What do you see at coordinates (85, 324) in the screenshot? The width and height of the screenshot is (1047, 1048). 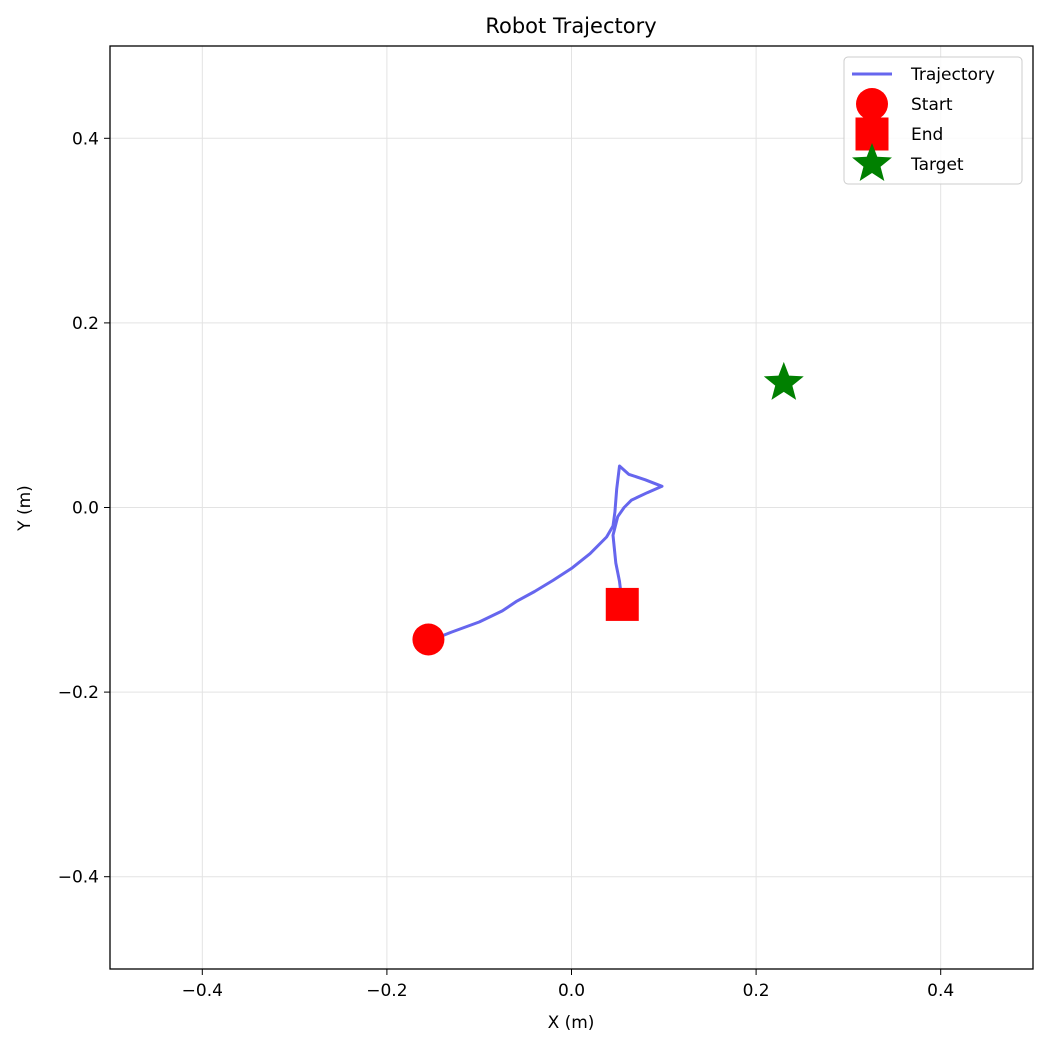 I see `y-tick-label: 0.2` at bounding box center [85, 324].